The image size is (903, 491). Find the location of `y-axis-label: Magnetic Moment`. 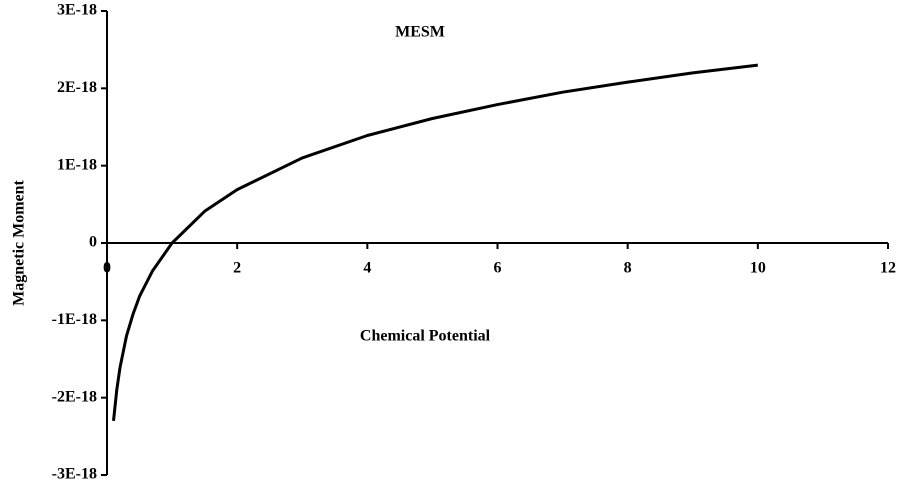

y-axis-label: Magnetic Moment is located at coordinates (19, 242).